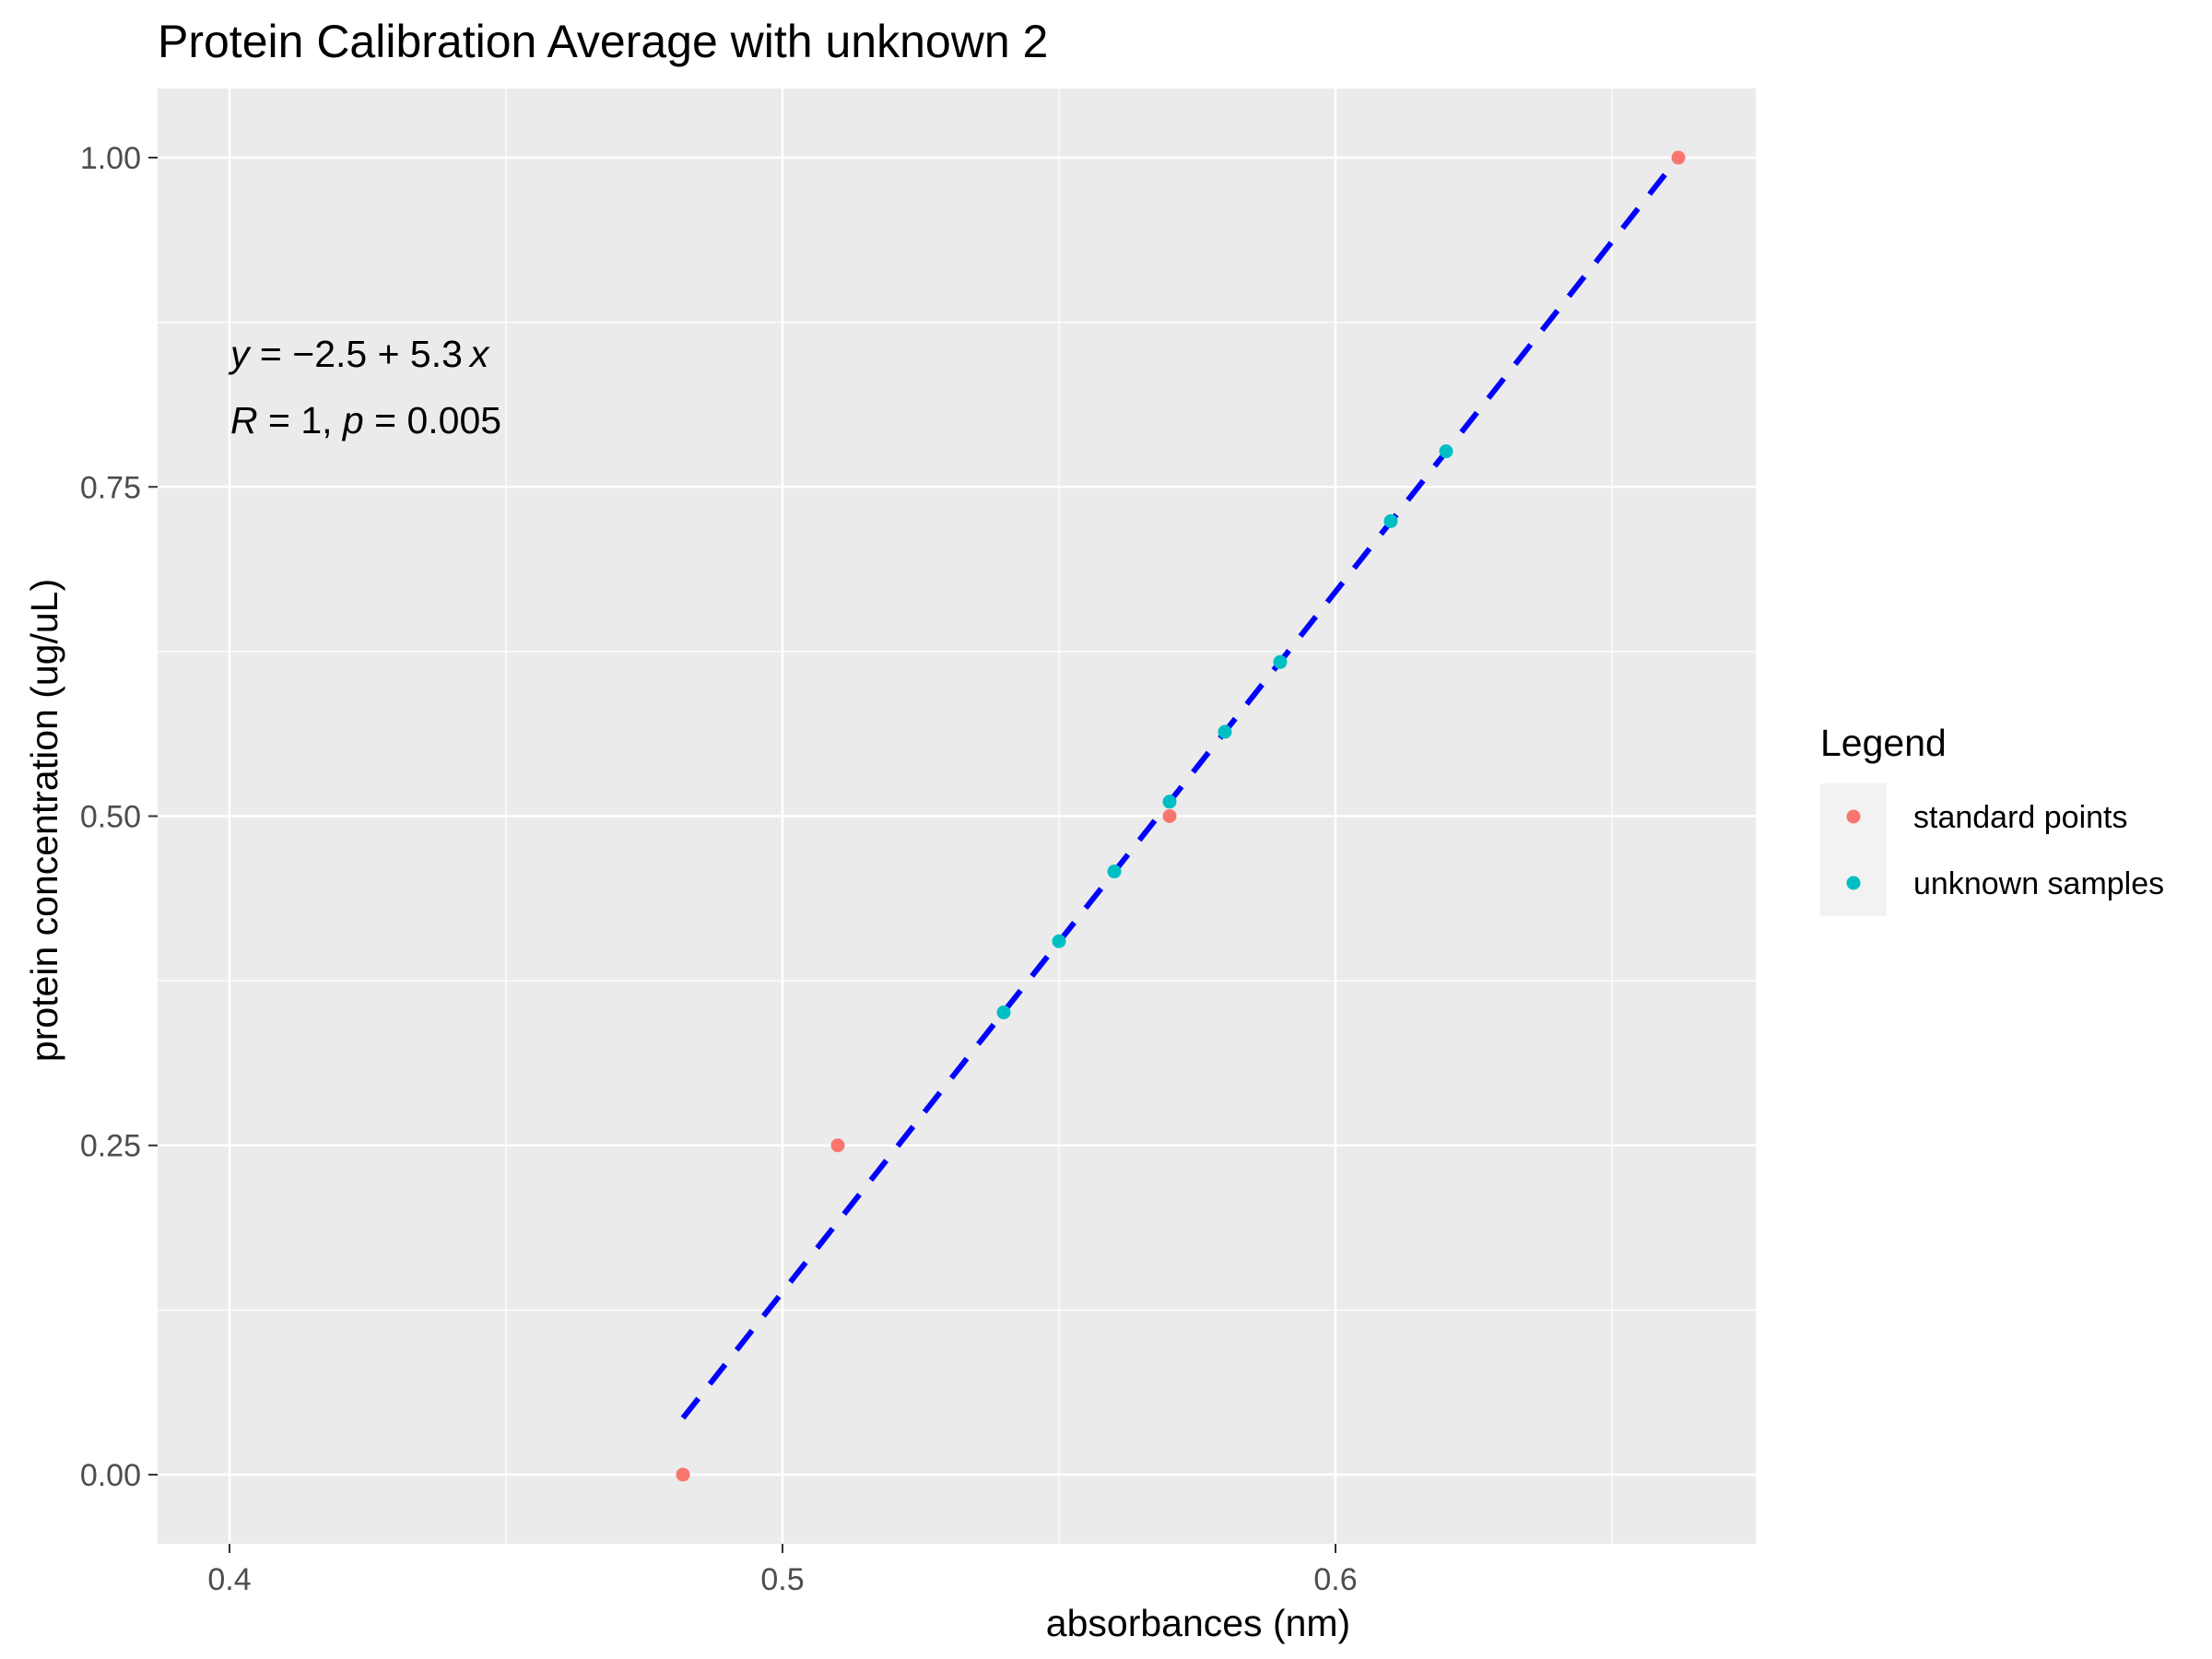 The height and width of the screenshot is (1659, 2212). Describe the element at coordinates (1198, 1623) in the screenshot. I see `x-axis-title: absorbances (nm)` at that location.